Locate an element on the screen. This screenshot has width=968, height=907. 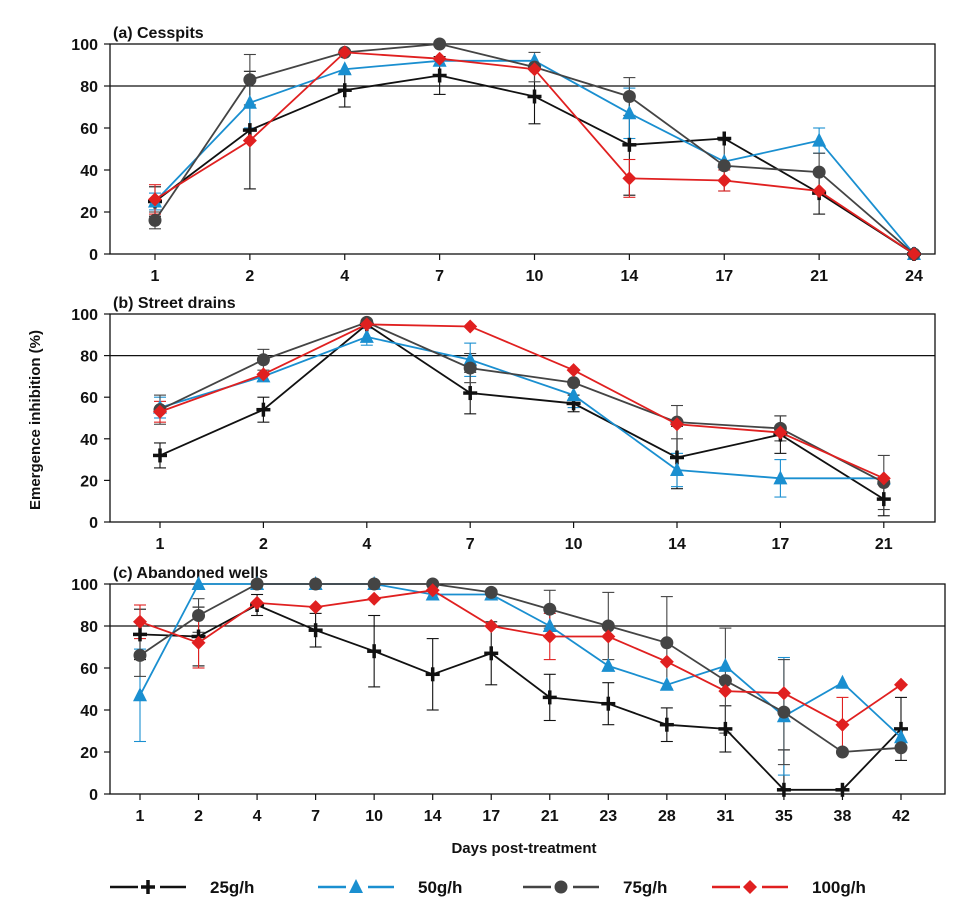
x-tick-label: 28 is located at coordinates (667, 816).